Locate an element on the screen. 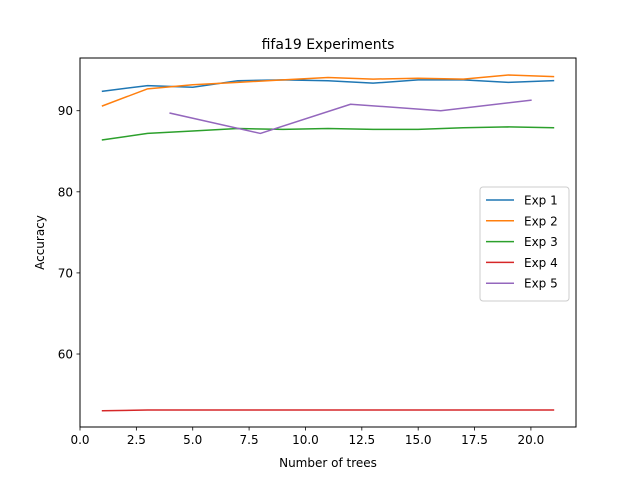 This screenshot has width=640, height=484. legend: Exp 1 Exp 2 Exp 3 Exp 4 Exp 5 is located at coordinates (524, 244).